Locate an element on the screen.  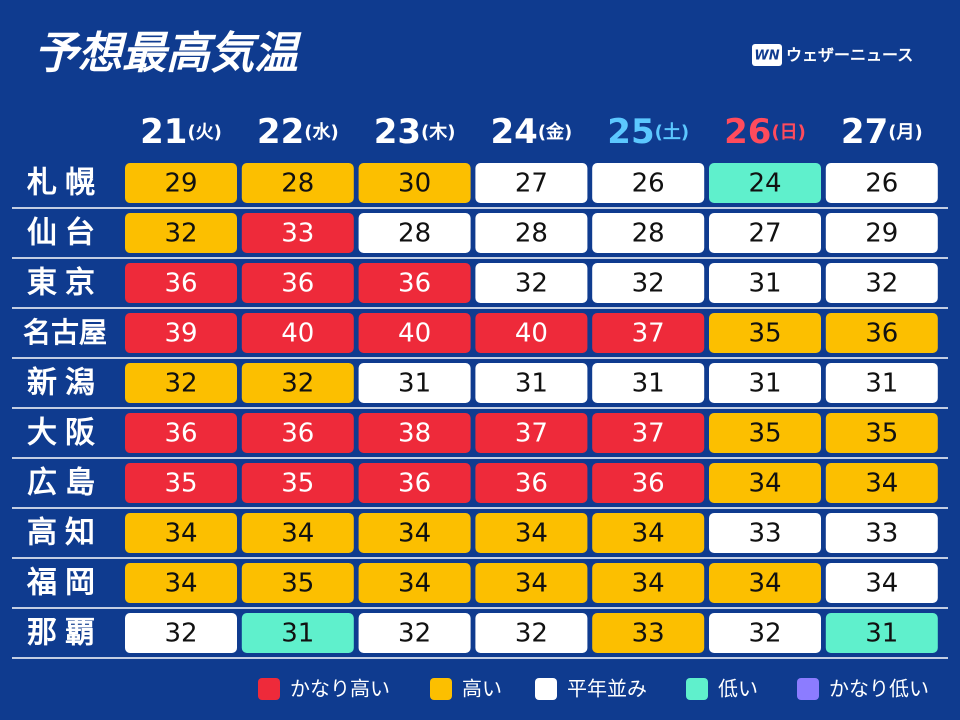
title: 予想最高気温 is located at coordinates (168, 53).